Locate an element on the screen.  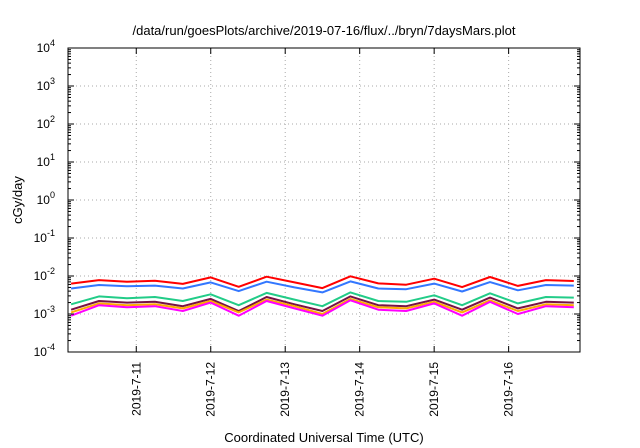
y-tick-label: 10⁻⁴ is located at coordinates (44, 350).